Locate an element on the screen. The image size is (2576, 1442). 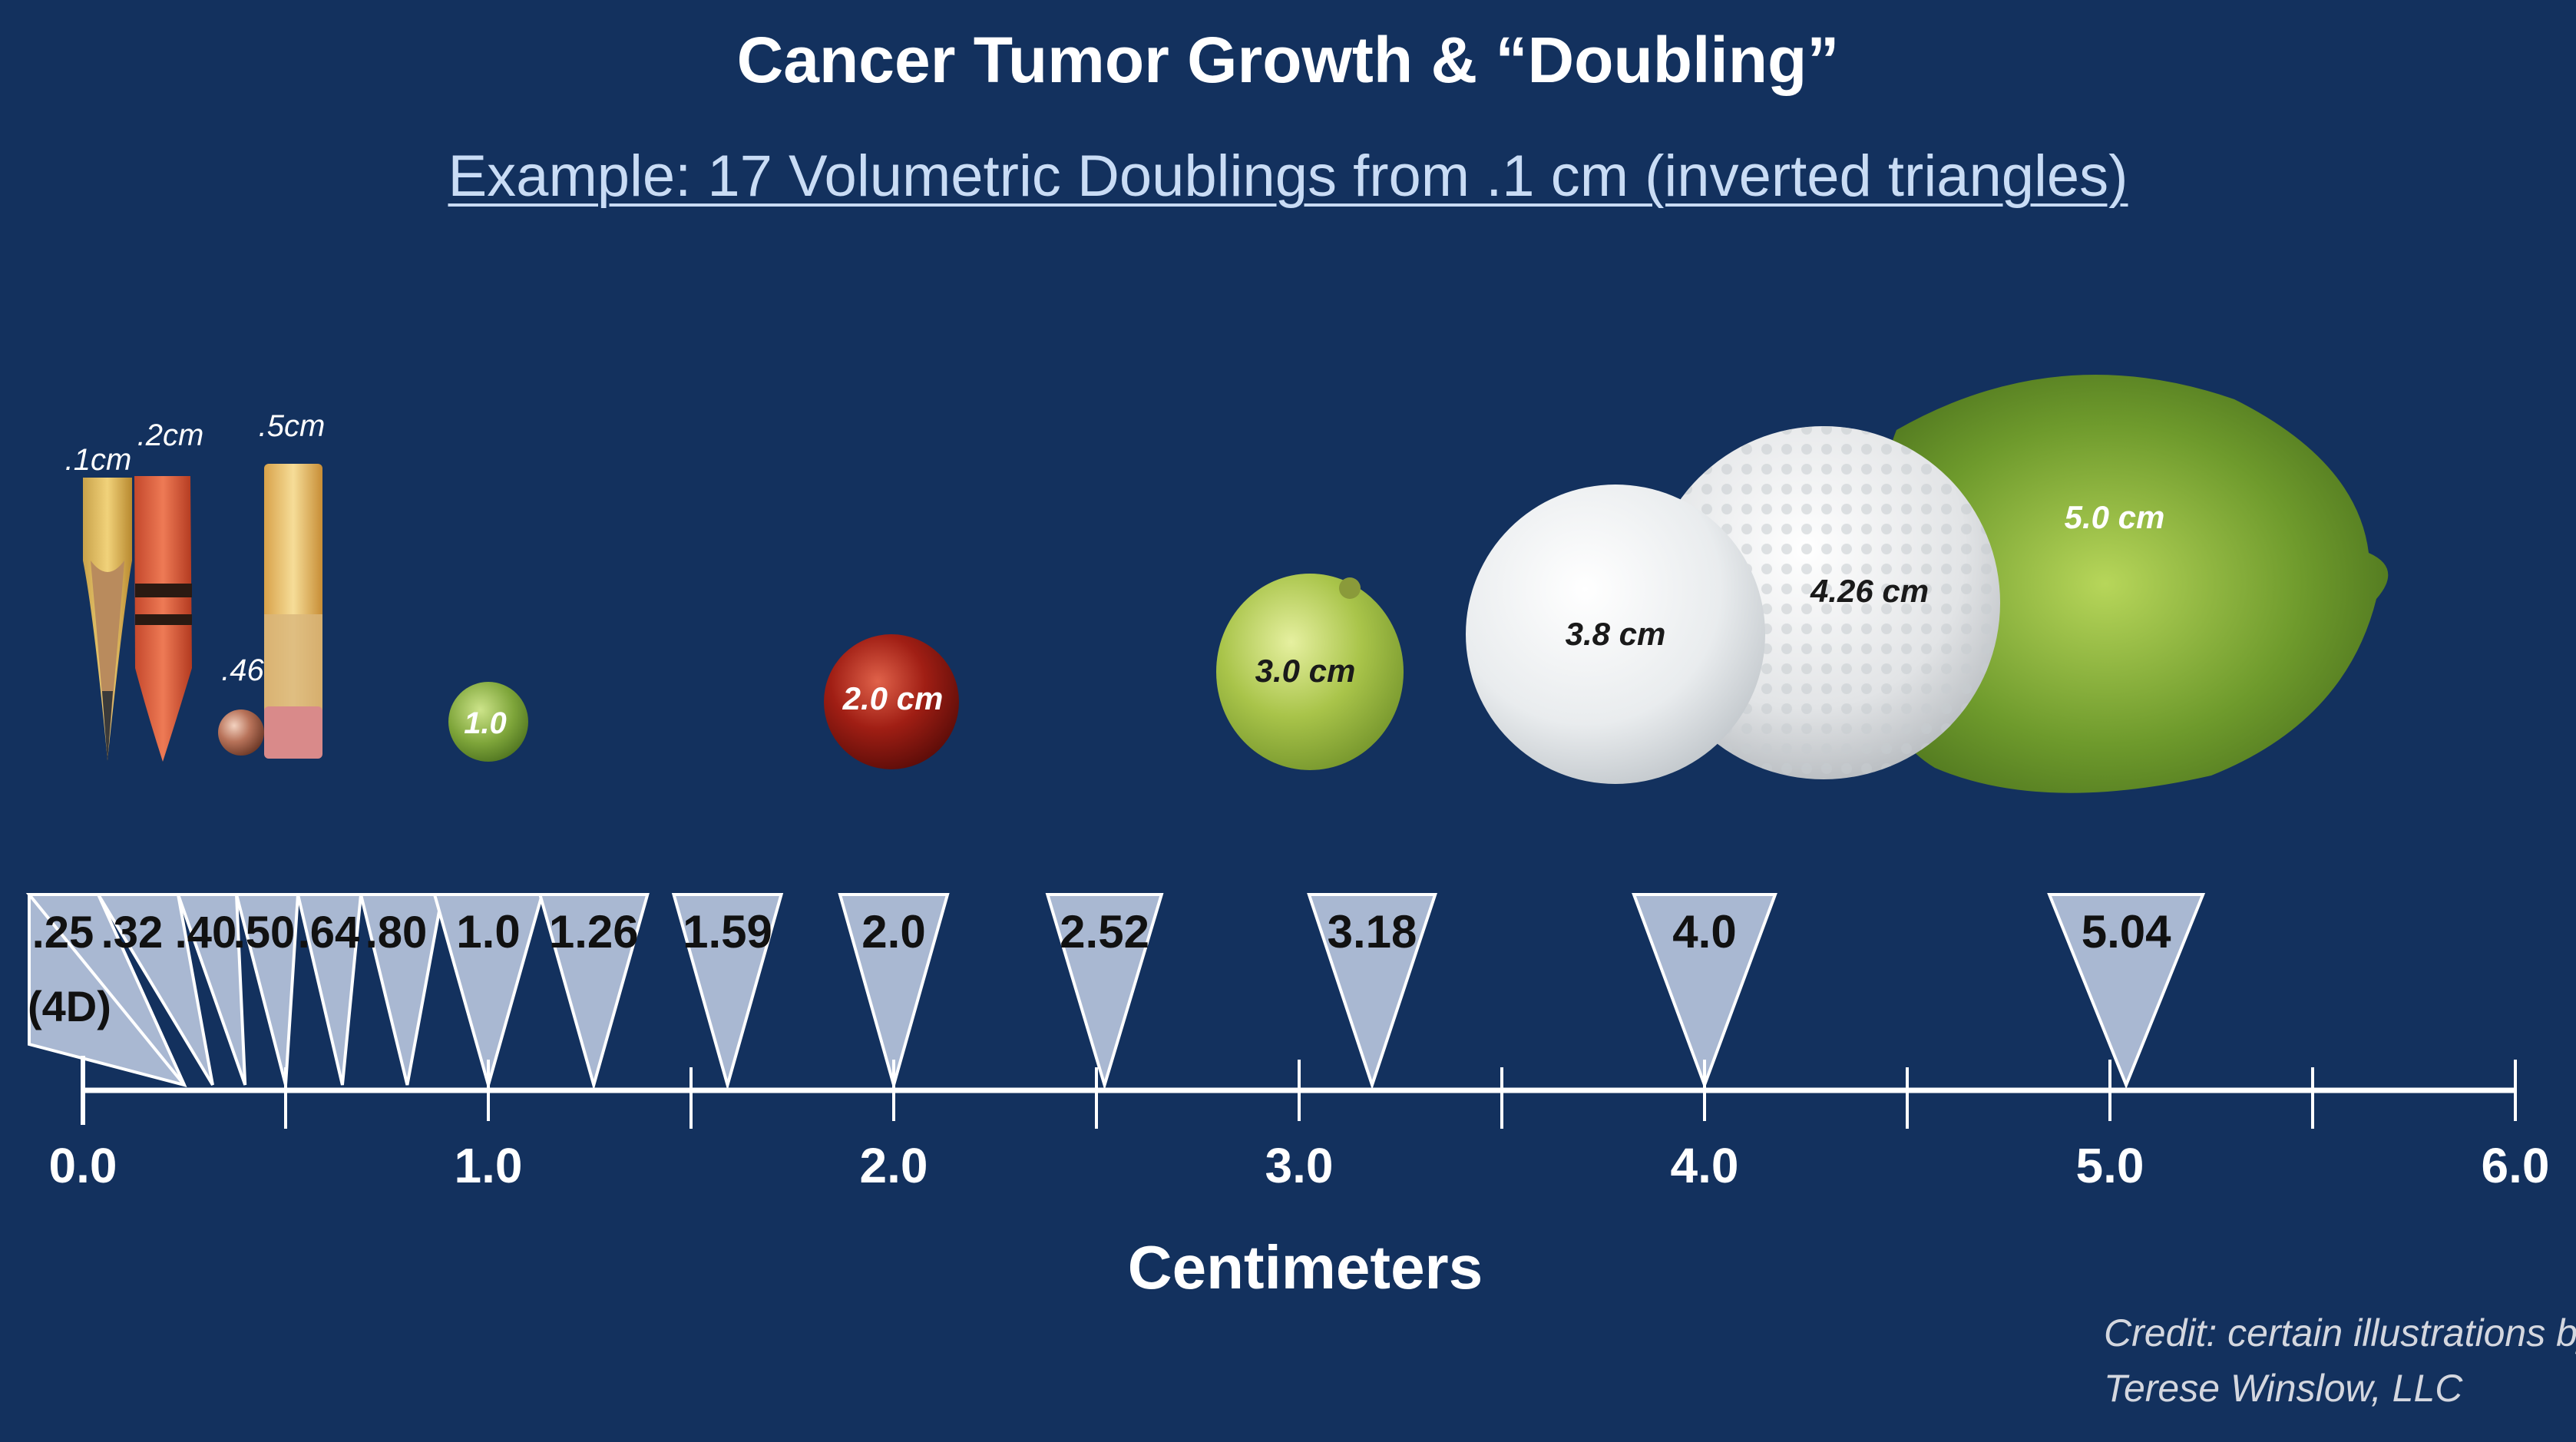
doubling-label: .40 is located at coordinates (206, 933).